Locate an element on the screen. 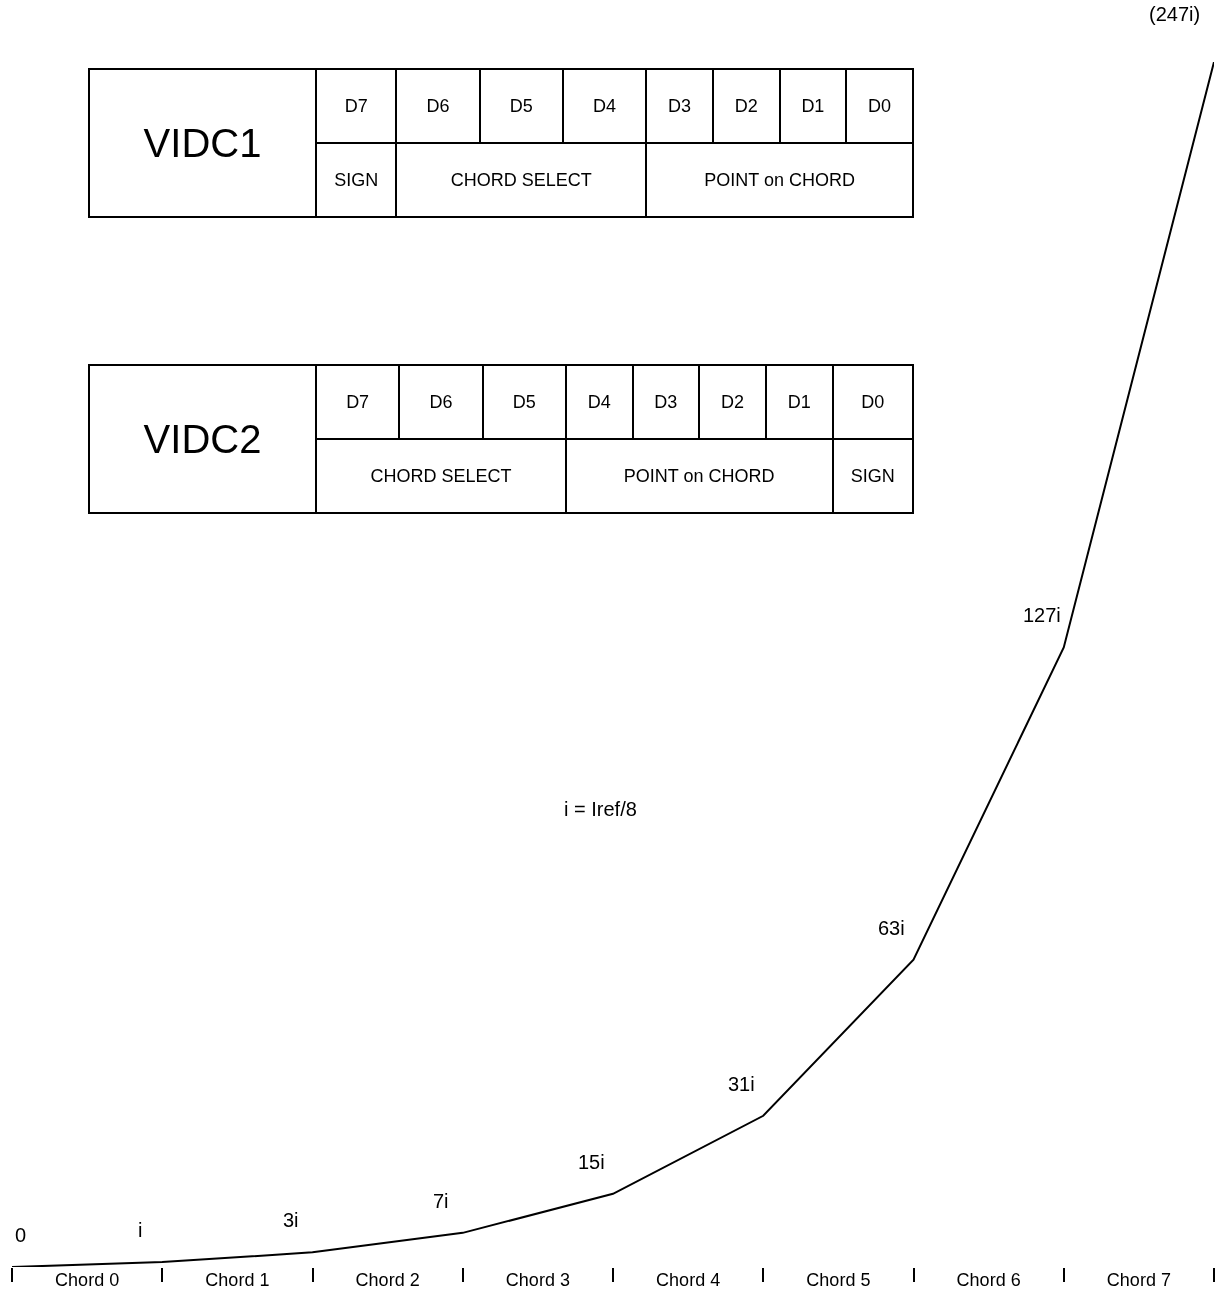  data-label: 0 is located at coordinates (21, 1235).